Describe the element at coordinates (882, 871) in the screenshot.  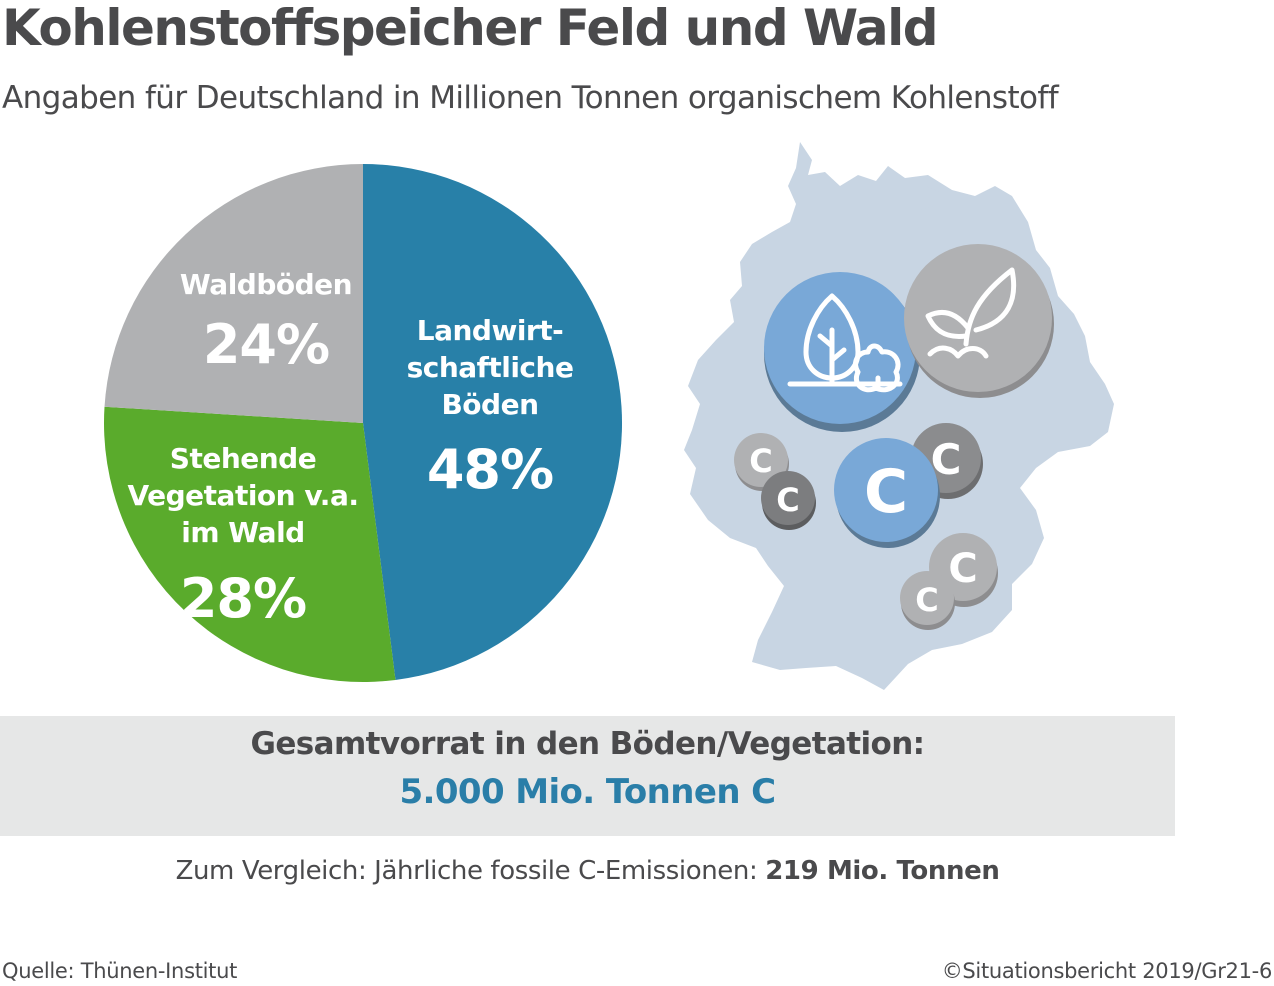
I see `comparison-value: 219 Mio. Tonnen` at that location.